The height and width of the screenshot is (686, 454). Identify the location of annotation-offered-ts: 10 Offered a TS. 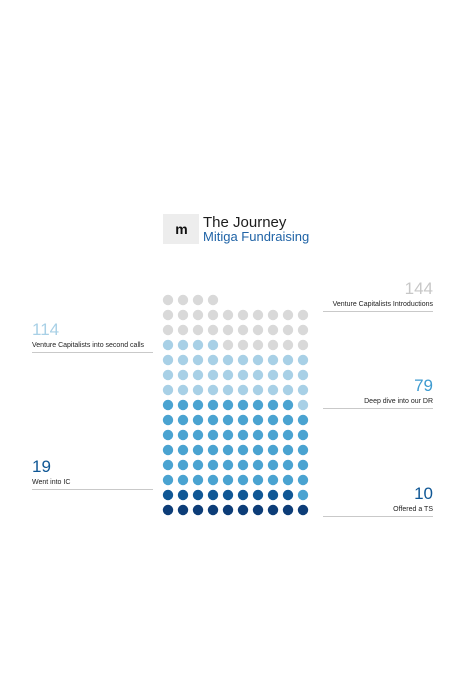
(378, 501).